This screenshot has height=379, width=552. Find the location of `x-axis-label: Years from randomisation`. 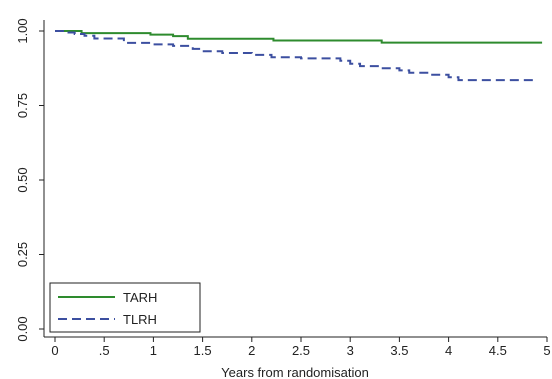

x-axis-label: Years from randomisation is located at coordinates (295, 372).